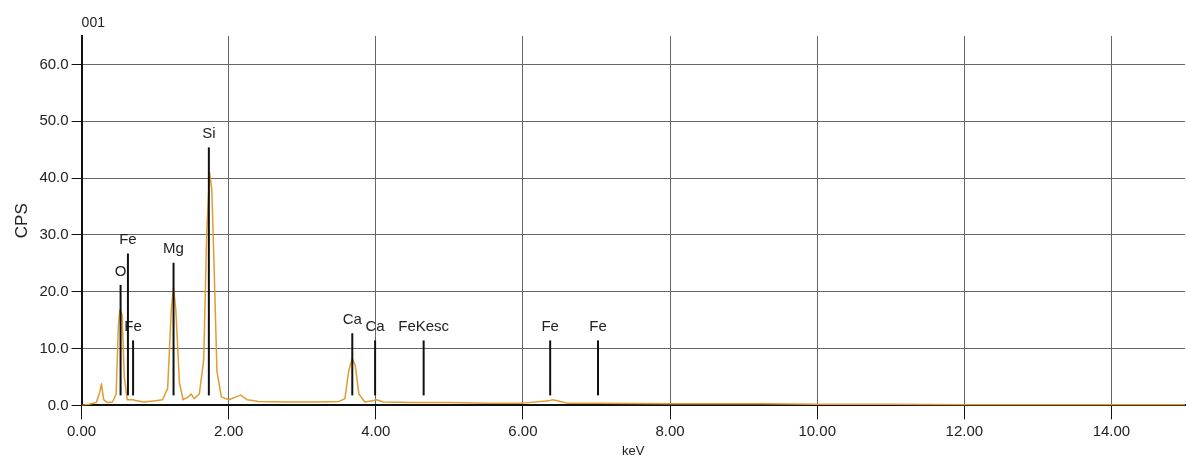 The width and height of the screenshot is (1187, 463). I want to click on y-tick-label: 10.0, so click(54, 347).